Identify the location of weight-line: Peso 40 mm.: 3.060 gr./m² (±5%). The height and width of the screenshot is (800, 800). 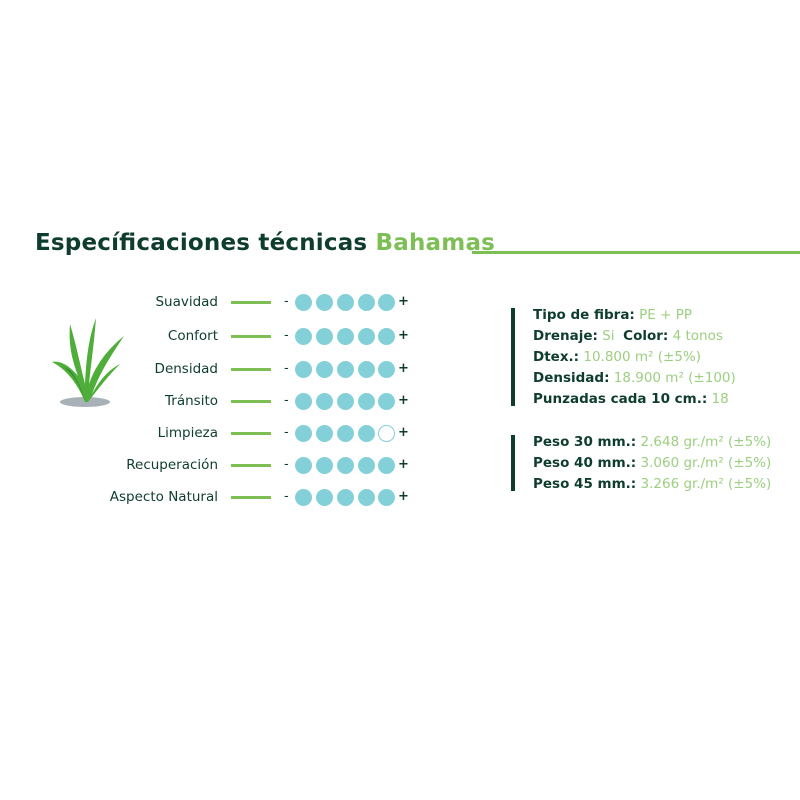
(652, 463).